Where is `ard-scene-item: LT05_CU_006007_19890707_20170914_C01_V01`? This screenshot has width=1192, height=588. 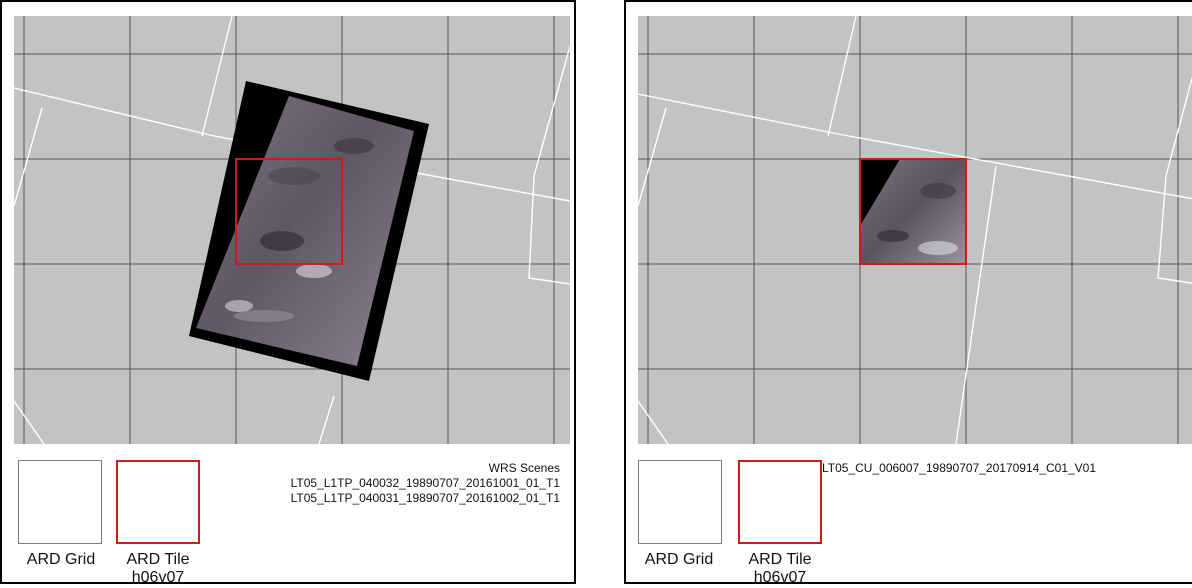
ard-scene-item: LT05_CU_006007_19890707_20170914_C01_V01 is located at coordinates (959, 468).